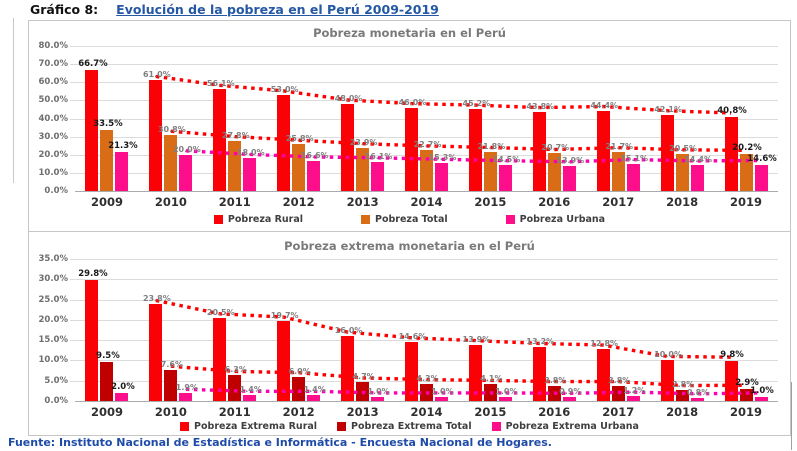 The height and width of the screenshot is (451, 797). Describe the element at coordinates (363, 376) in the screenshot. I see `data-label: 4.7%` at that location.